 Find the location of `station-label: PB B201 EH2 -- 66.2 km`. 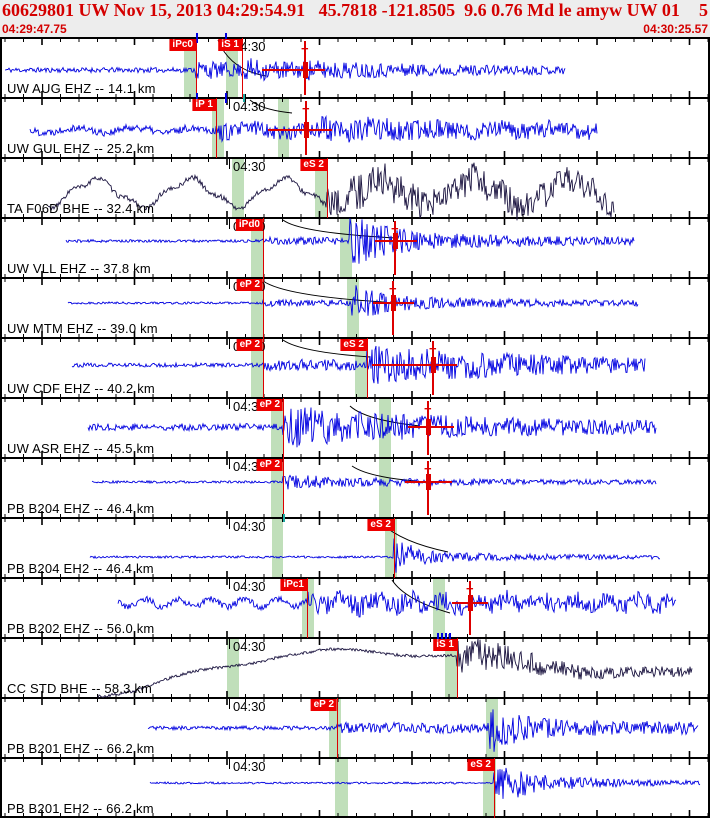

station-label: PB B201 EH2 -- 66.2 km is located at coordinates (80, 808).